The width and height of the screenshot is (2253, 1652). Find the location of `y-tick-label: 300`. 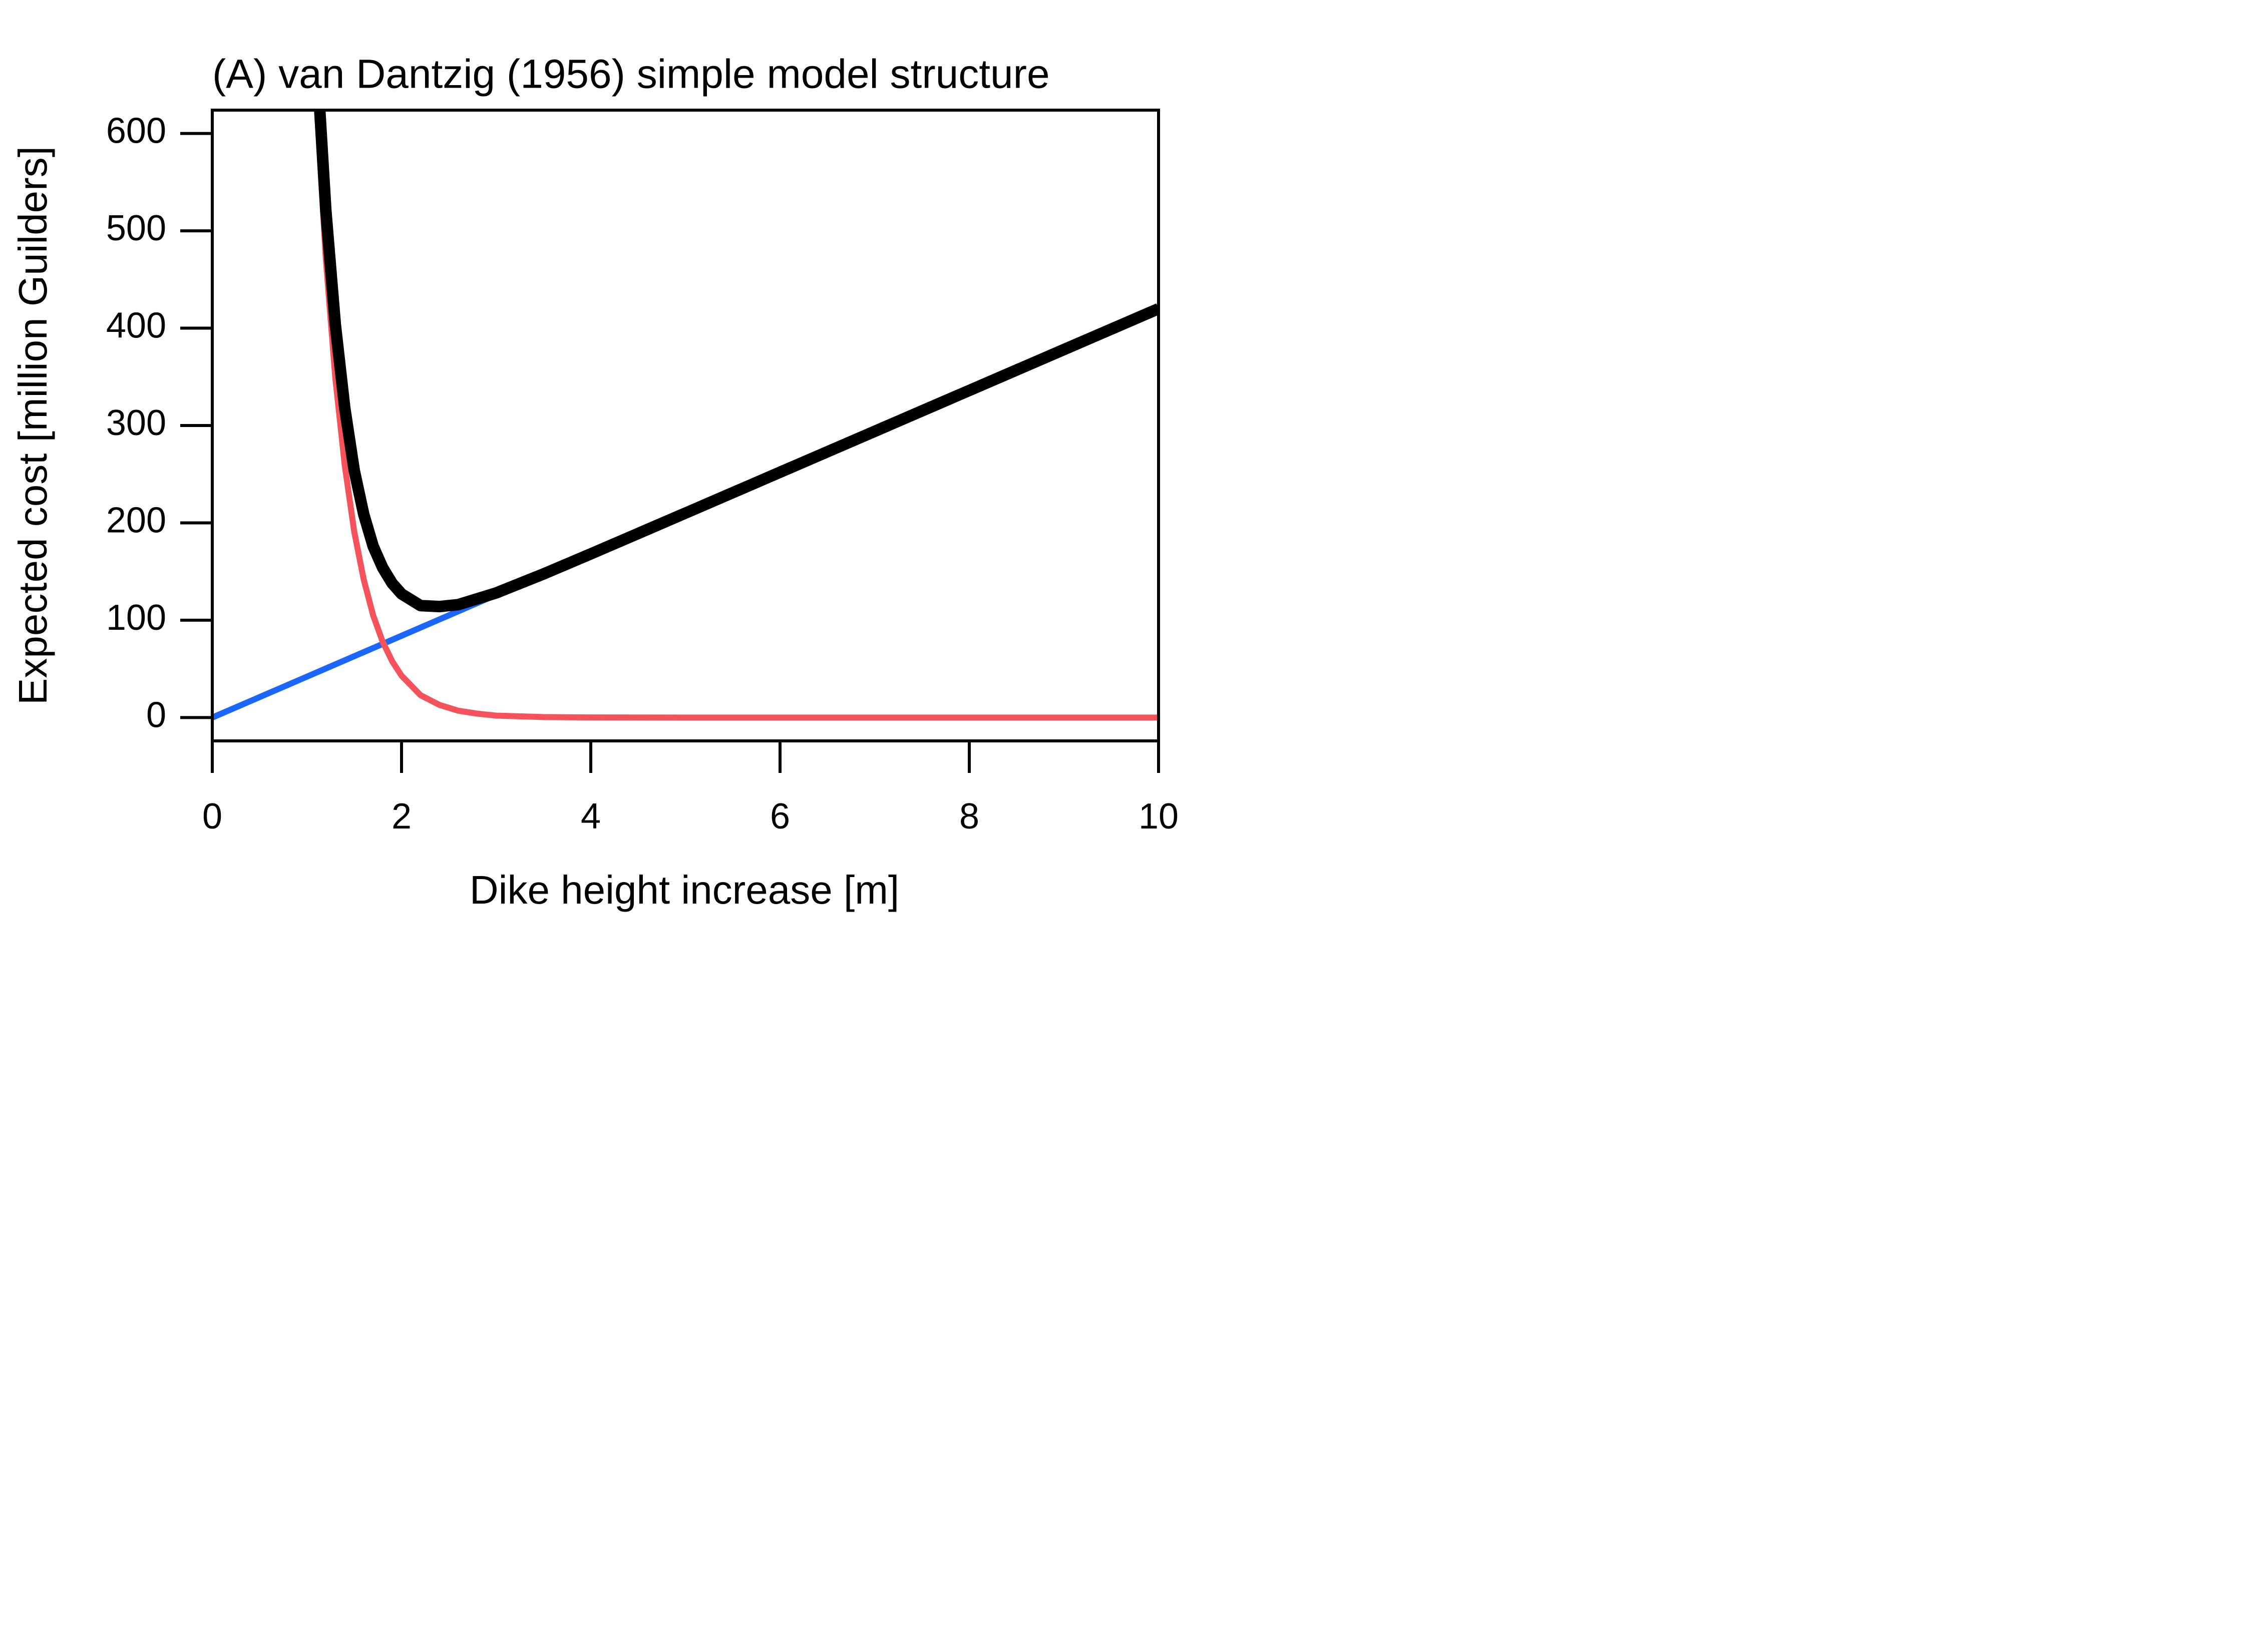

y-tick-label: 300 is located at coordinates (136, 423).